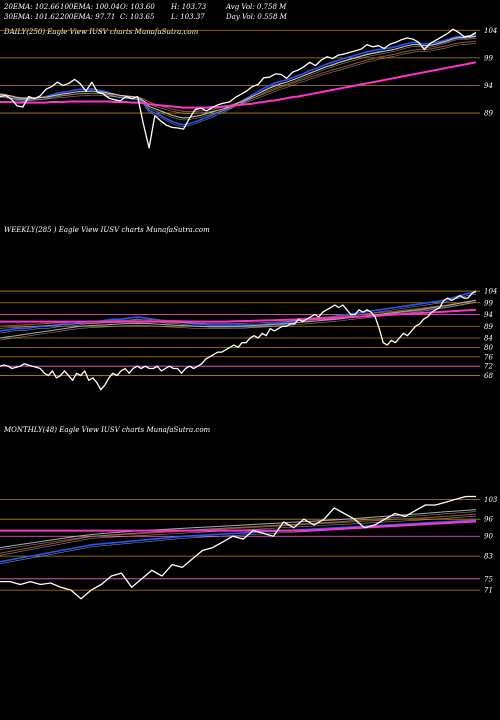  I want to click on y-tick-label: 80, so click(488, 348).